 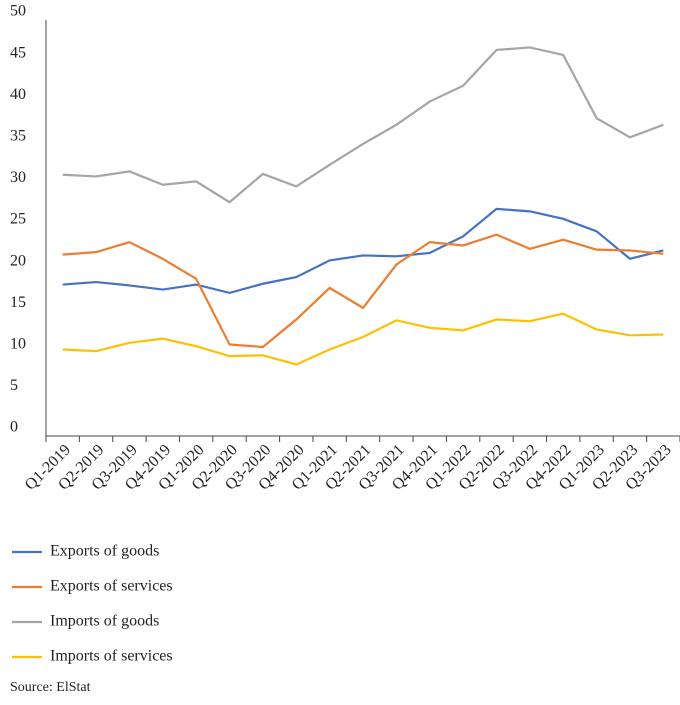 I want to click on legend-label: Exports of goods, so click(x=104, y=551).